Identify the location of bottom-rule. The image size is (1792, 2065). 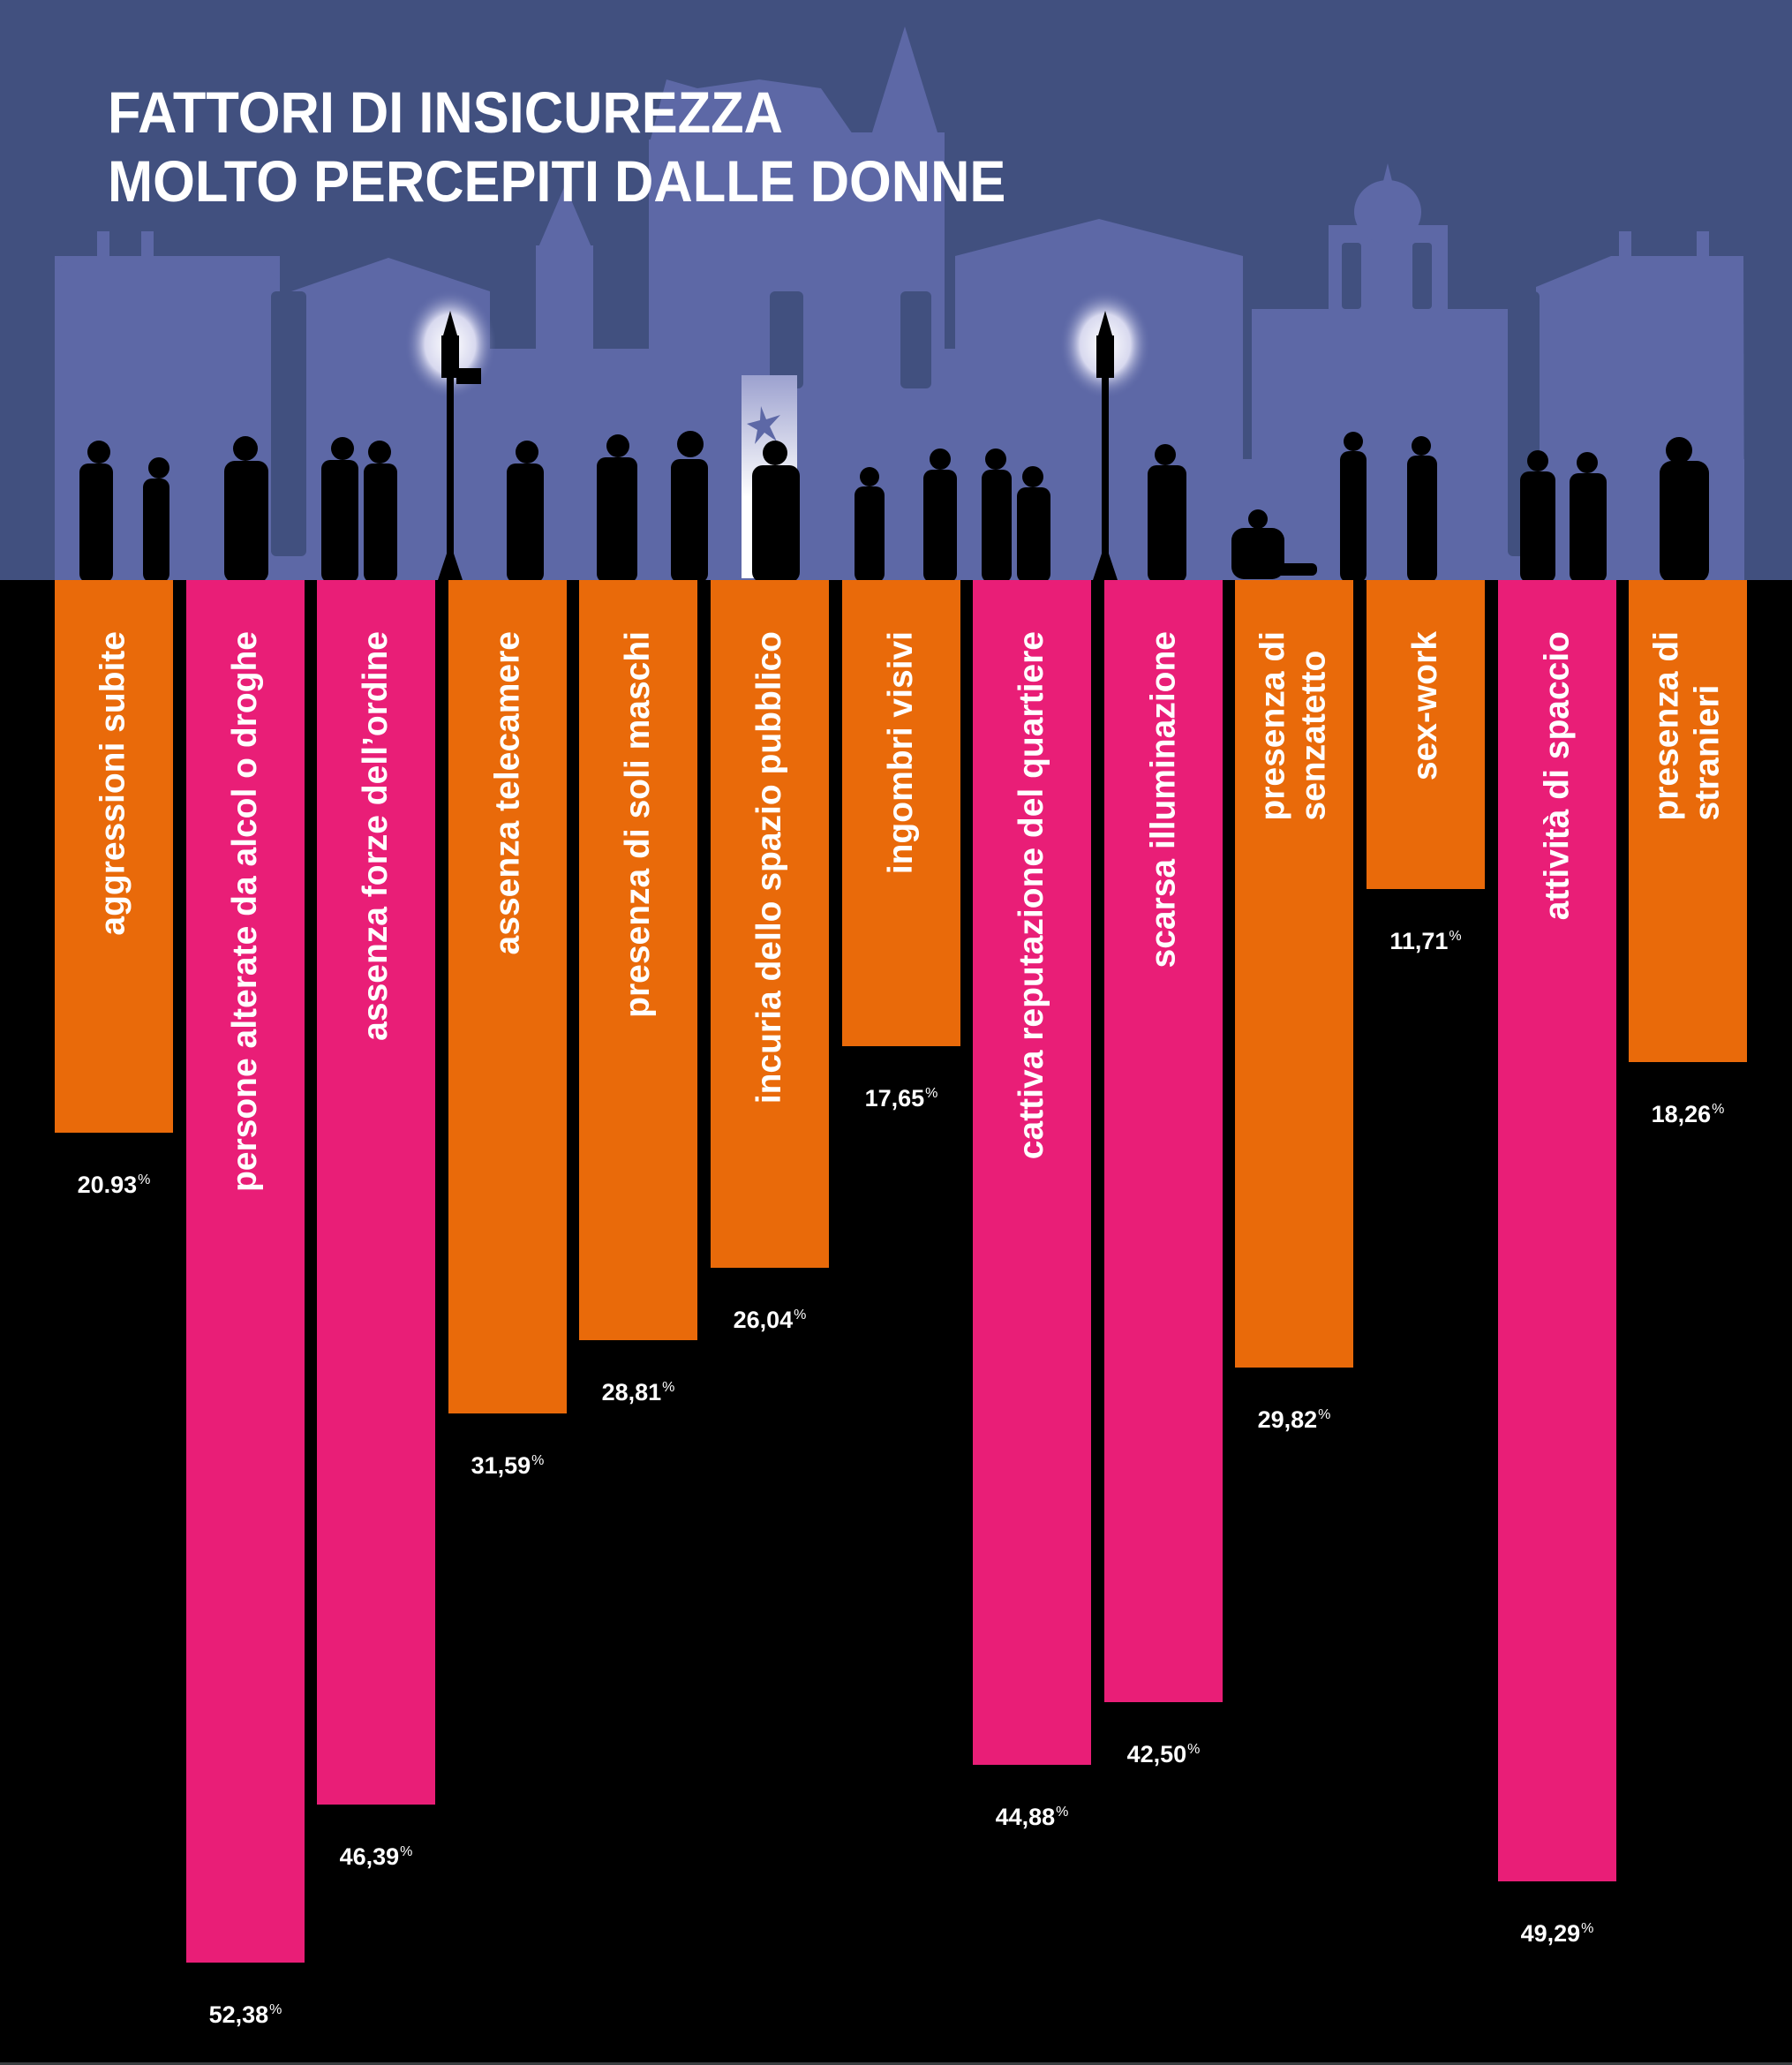
(896, 2063).